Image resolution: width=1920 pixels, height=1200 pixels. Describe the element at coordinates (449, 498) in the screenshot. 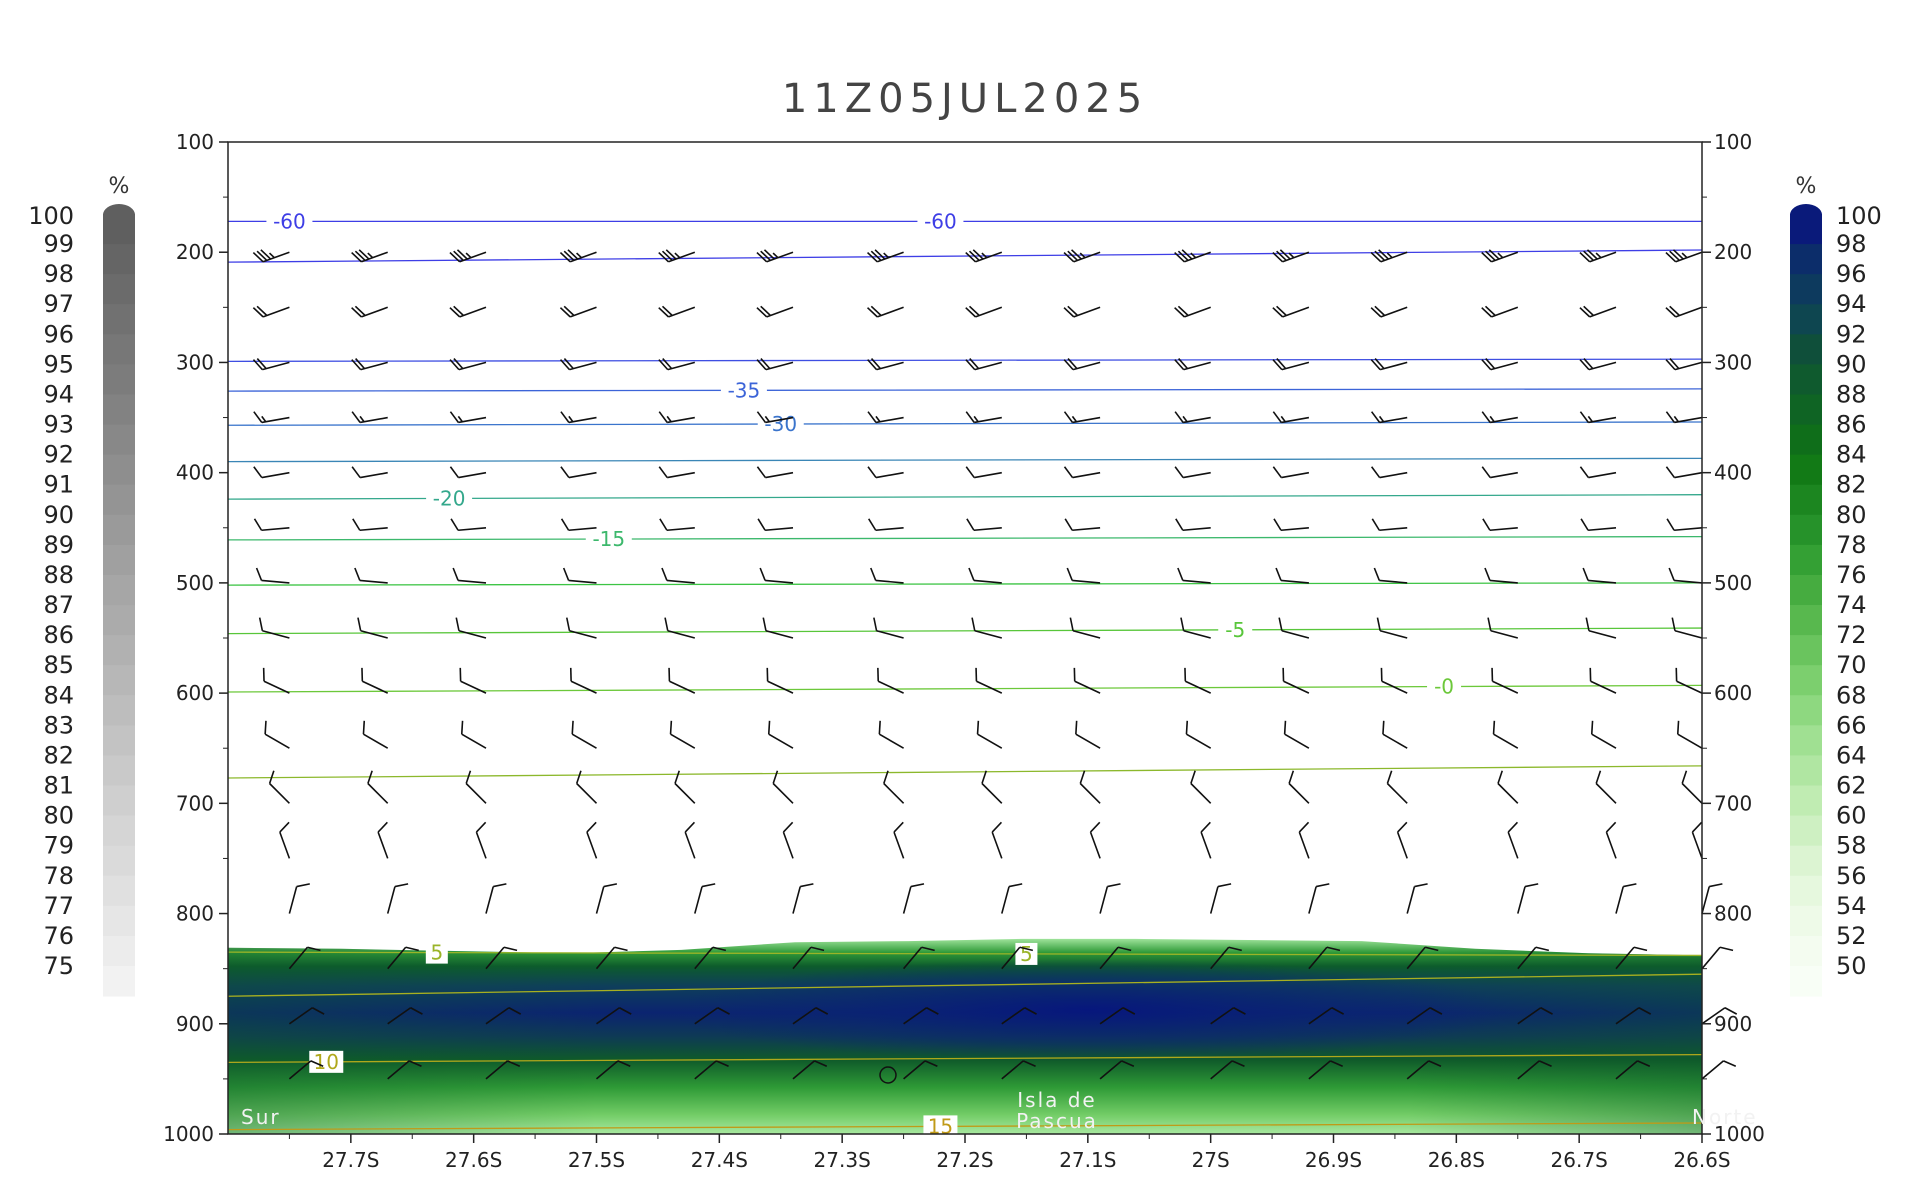

I see `isotherm-label: -20` at that location.